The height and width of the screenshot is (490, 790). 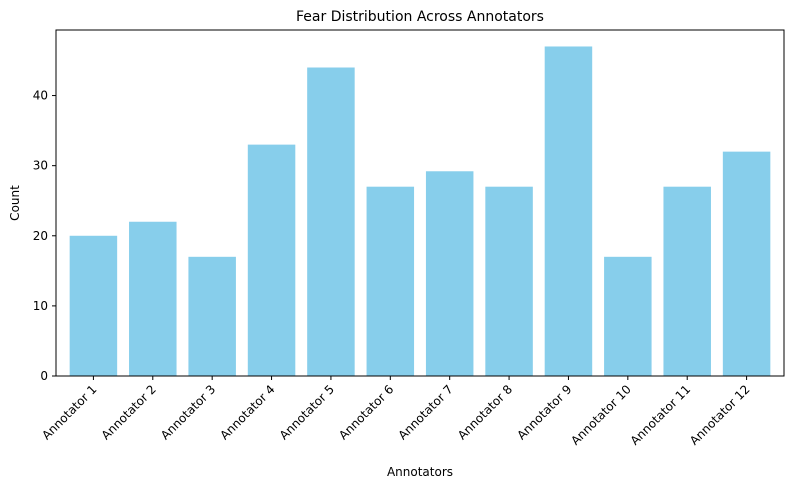 What do you see at coordinates (601, 415) in the screenshot?
I see `x-tick-label: Annotator 10` at bounding box center [601, 415].